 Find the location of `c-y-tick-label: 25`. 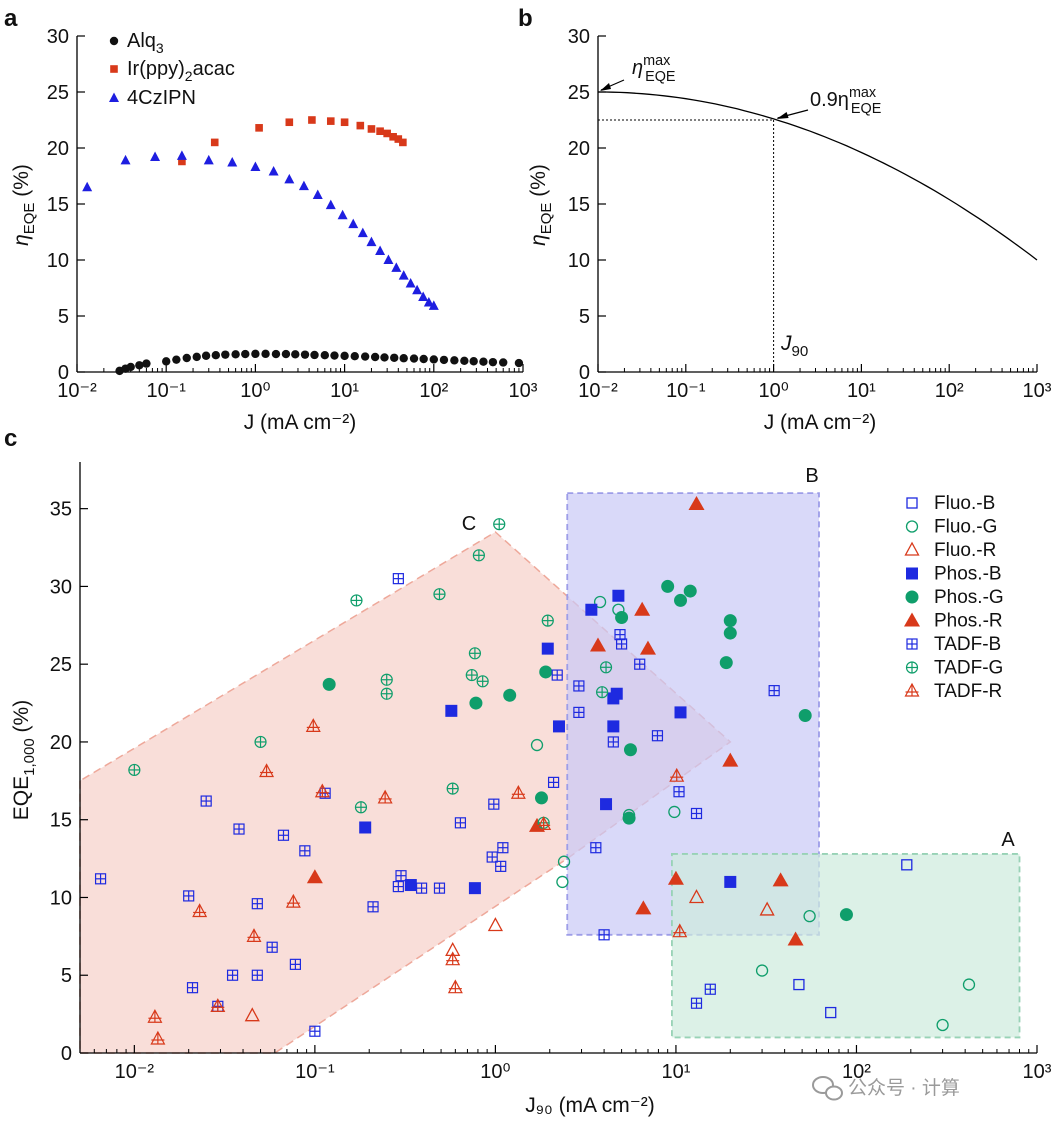

c-y-tick-label: 25 is located at coordinates (61, 665).